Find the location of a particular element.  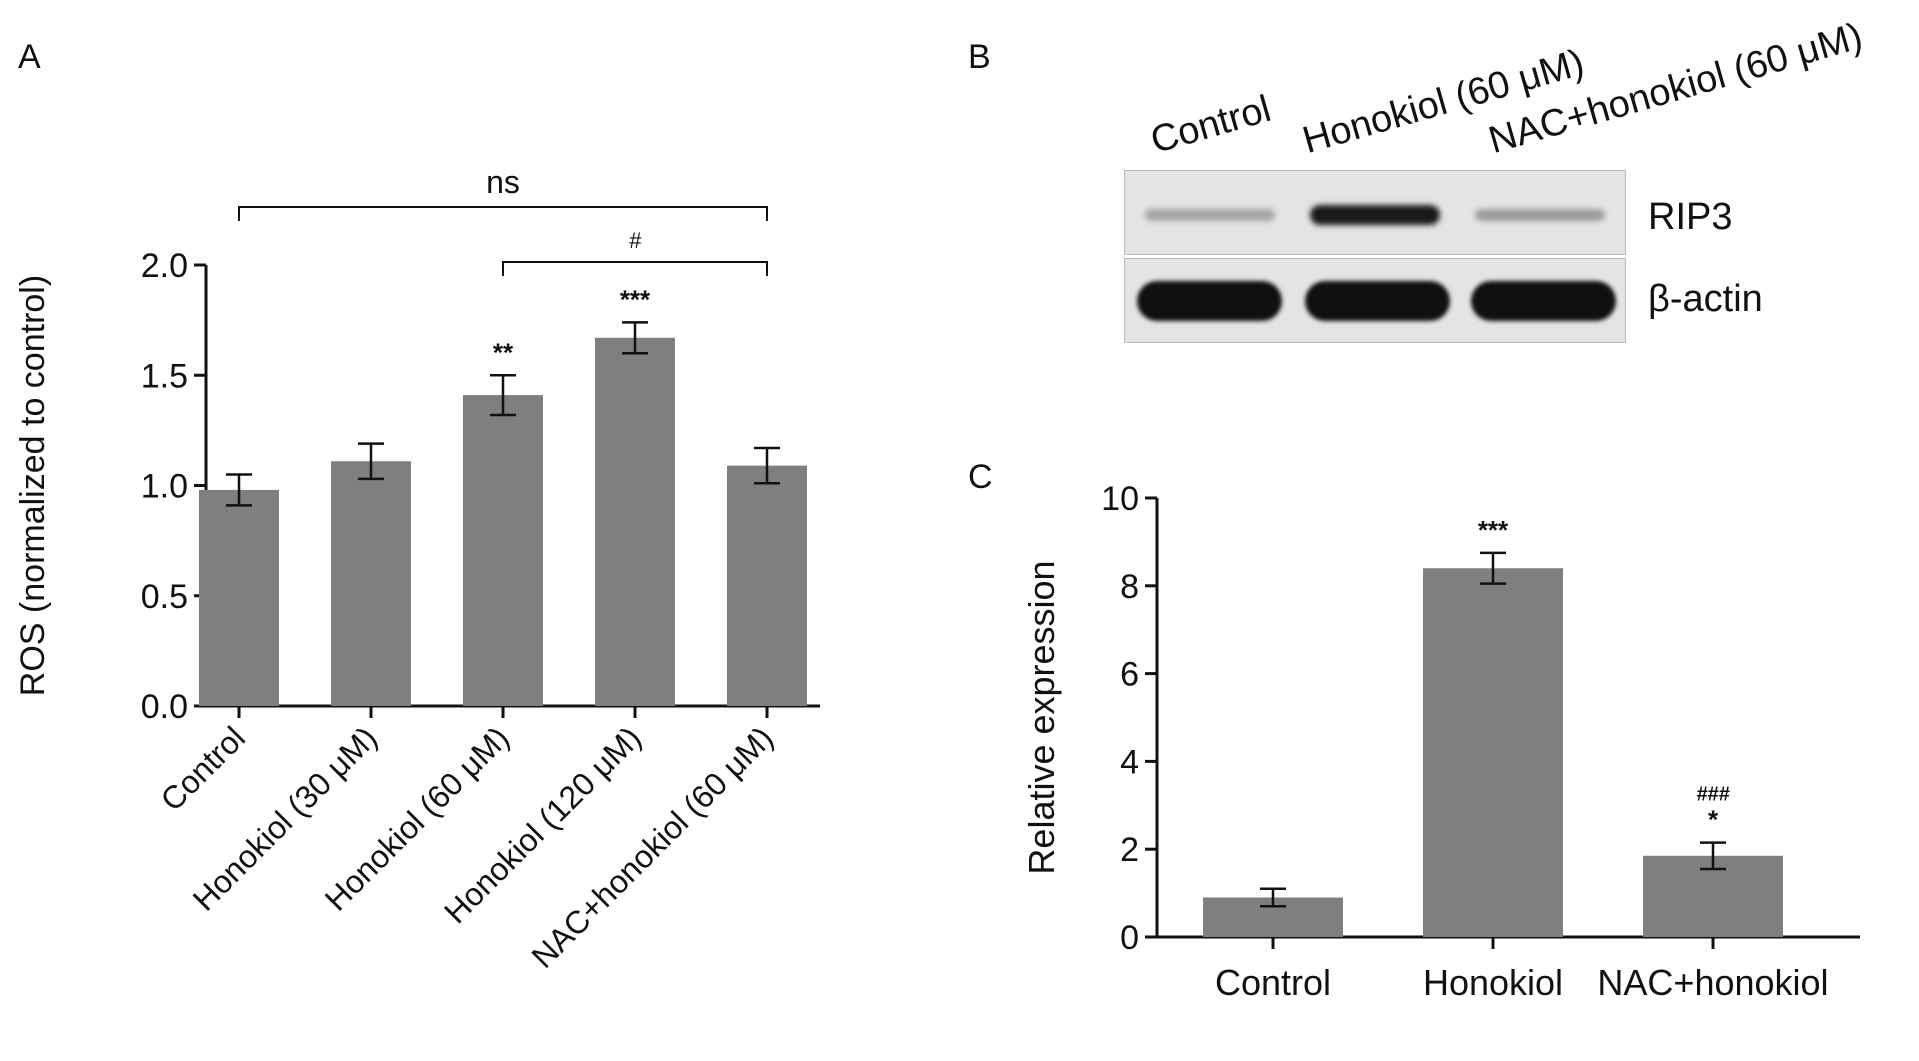

significance-label: ### is located at coordinates (1713, 795).